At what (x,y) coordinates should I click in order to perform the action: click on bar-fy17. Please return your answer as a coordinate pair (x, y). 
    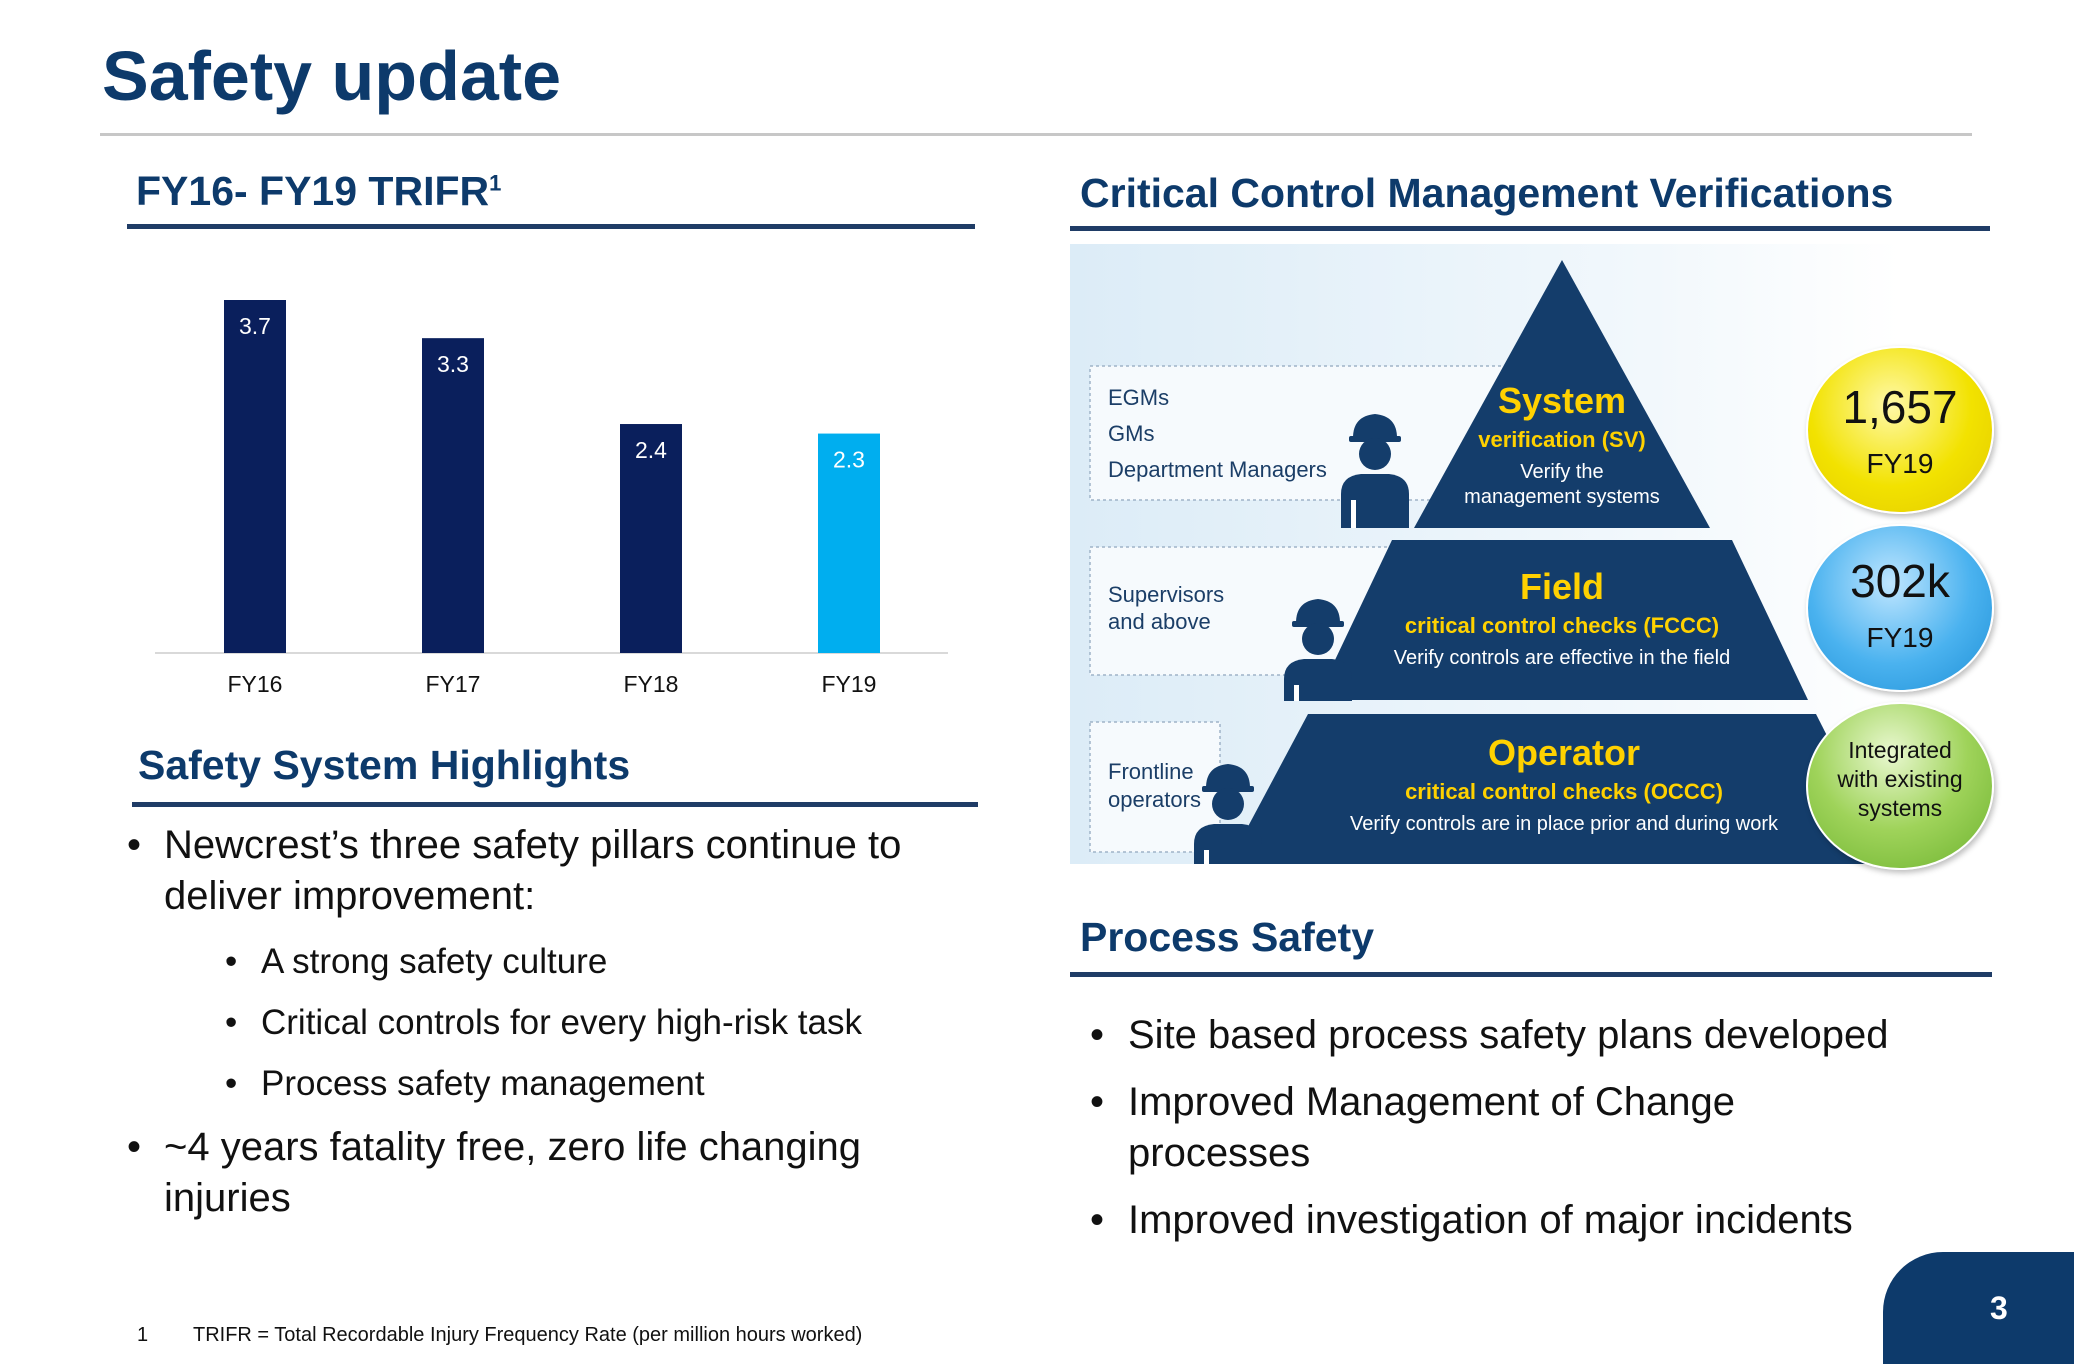
    Looking at the image, I should click on (453, 495).